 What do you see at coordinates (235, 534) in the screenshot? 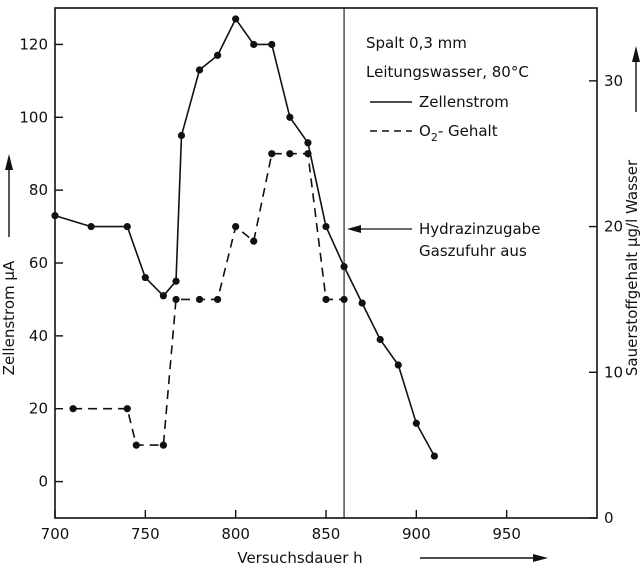
I see `x-tick-label: 800` at bounding box center [235, 534].